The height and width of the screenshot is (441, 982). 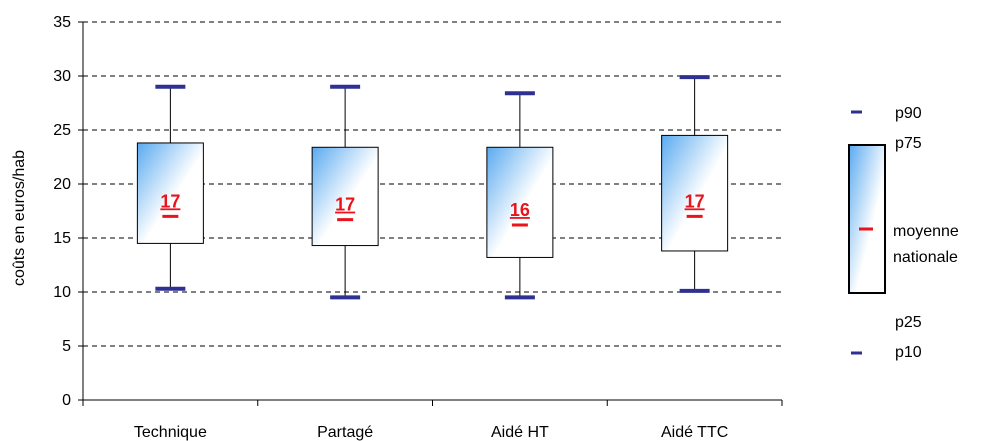 What do you see at coordinates (926, 231) in the screenshot?
I see `legend-mean-label-line1: moyenne` at bounding box center [926, 231].